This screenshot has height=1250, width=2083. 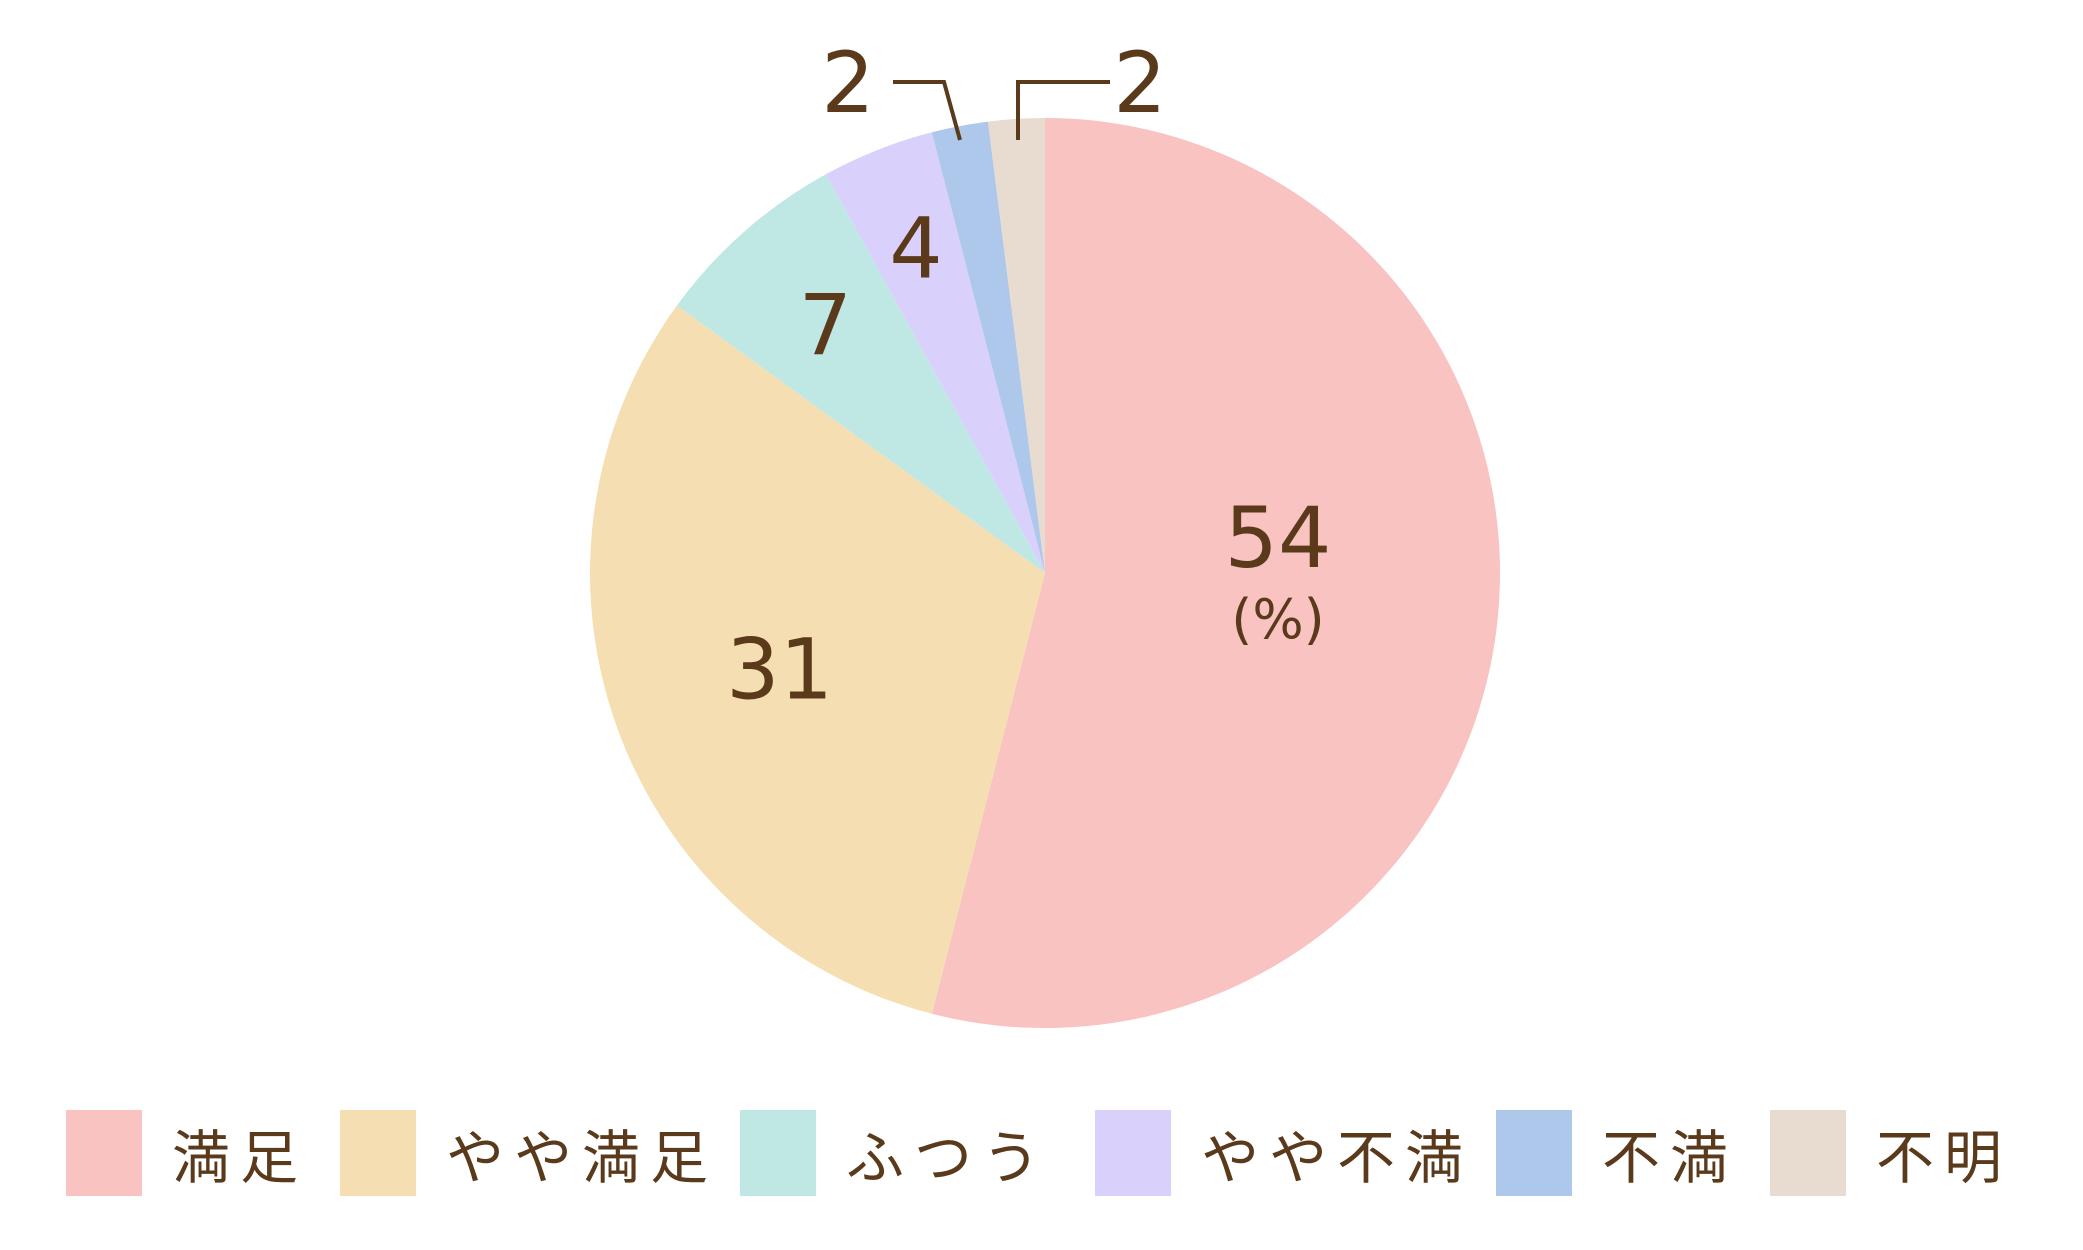 What do you see at coordinates (1139, 83) in the screenshot?
I see `slice-value-label-6: 2` at bounding box center [1139, 83].